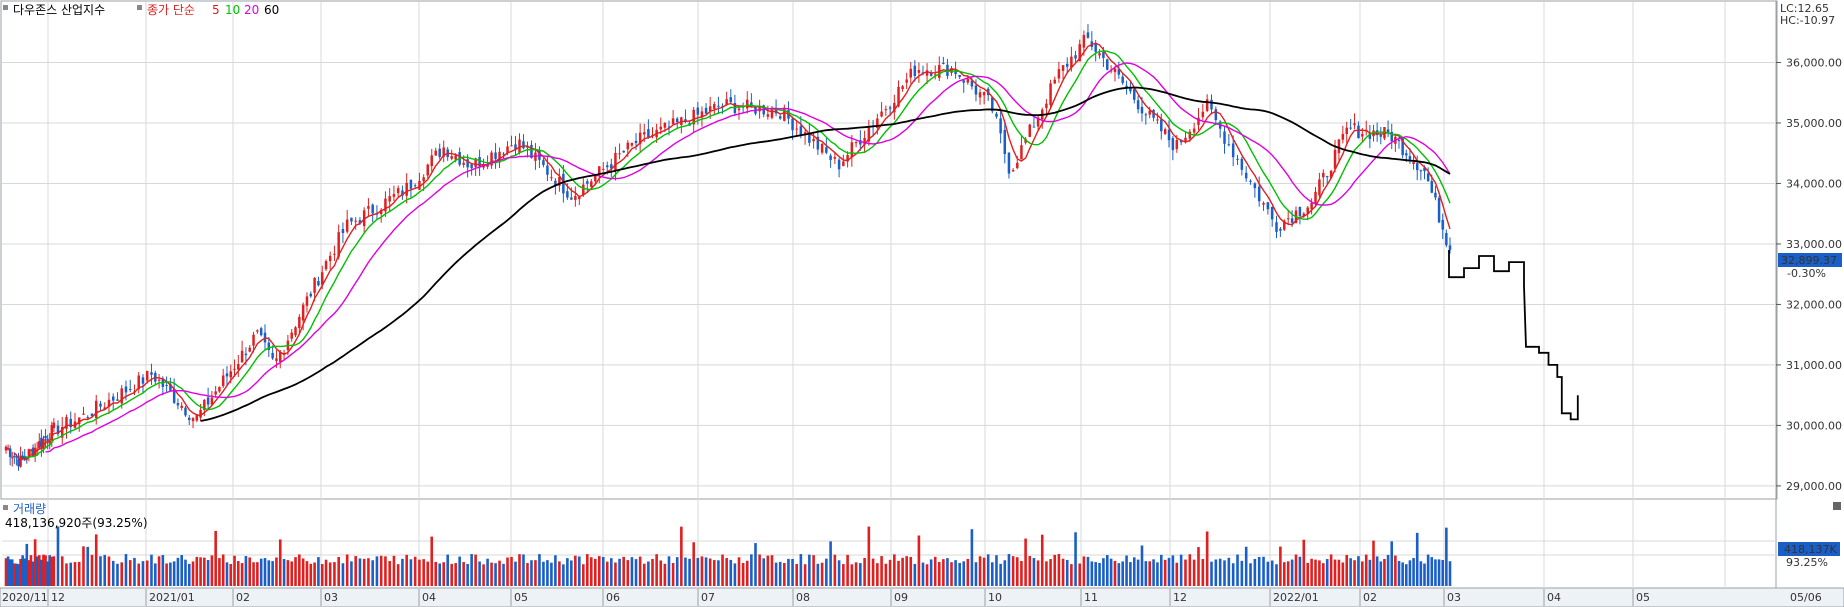 The height and width of the screenshot is (607, 1844). What do you see at coordinates (216, 10) in the screenshot?
I see `ma5-legend: 5` at bounding box center [216, 10].